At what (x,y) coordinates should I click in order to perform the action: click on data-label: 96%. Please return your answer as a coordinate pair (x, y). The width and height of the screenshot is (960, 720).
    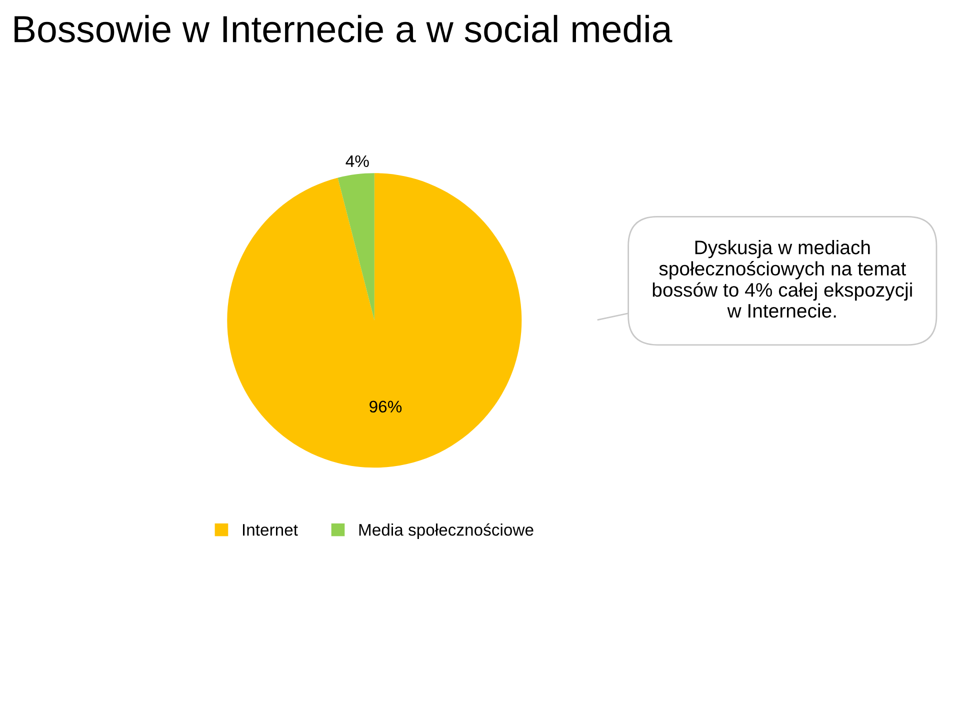
    Looking at the image, I should click on (386, 406).